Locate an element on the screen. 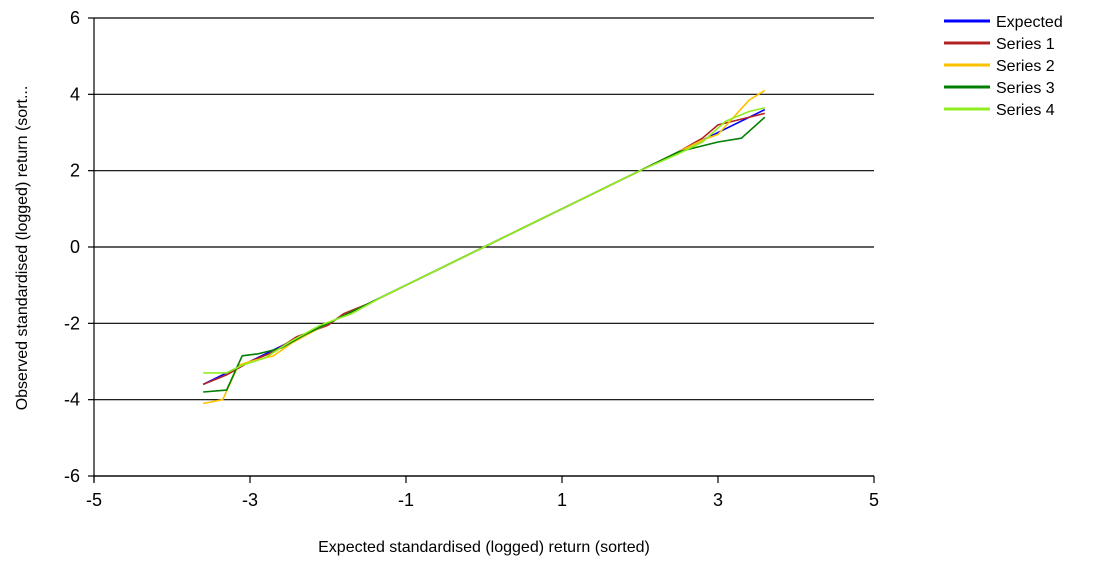  legend: Expected Series 1 Series 2 Series 3 Series 4 is located at coordinates (1003, 66).